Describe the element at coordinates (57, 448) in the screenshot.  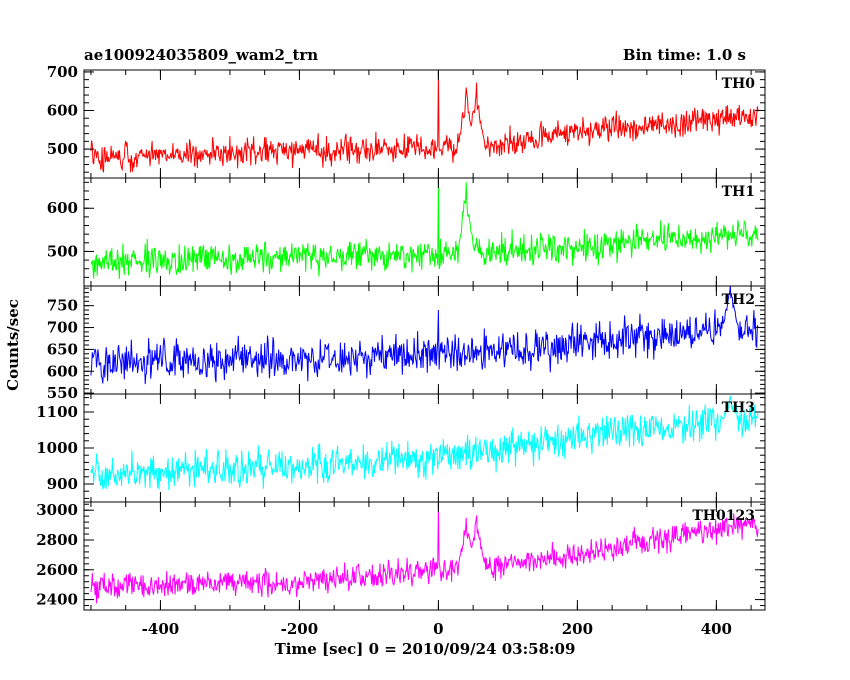
I see `y-tick-label: 1000` at that location.